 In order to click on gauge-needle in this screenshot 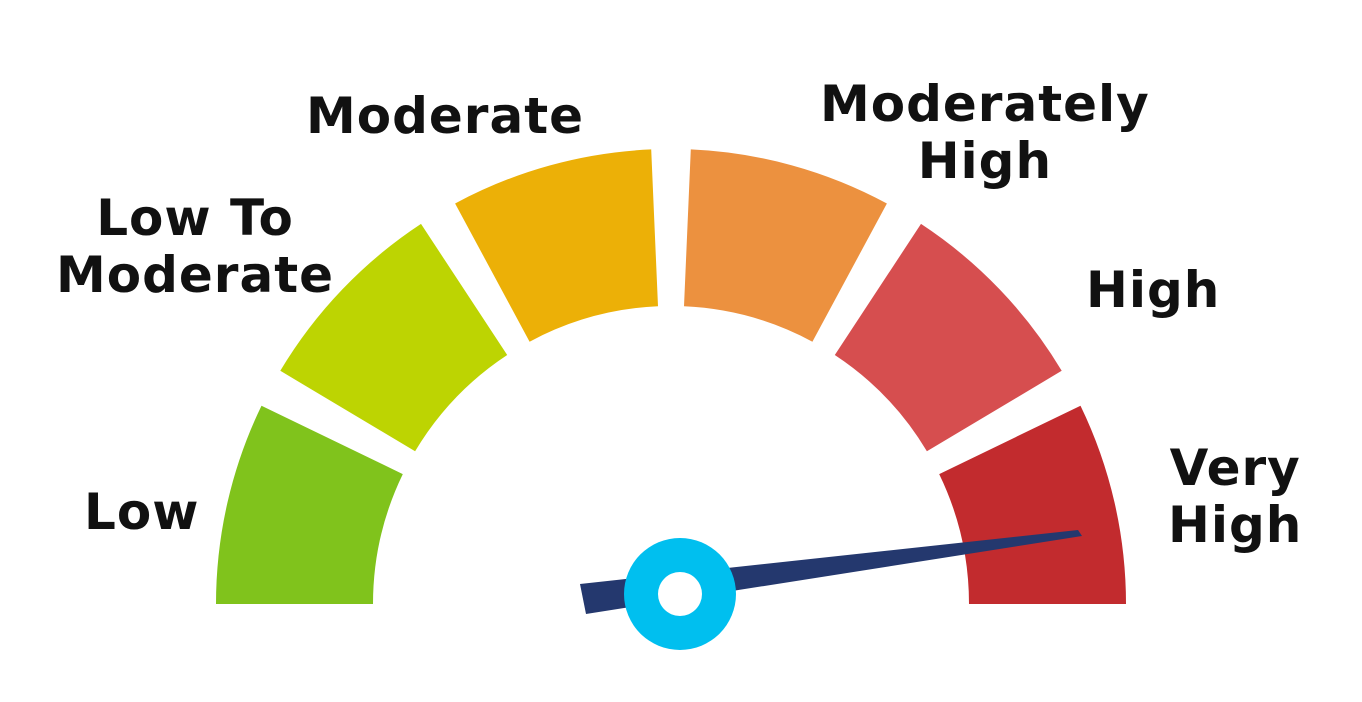, I will do `click(831, 590)`.